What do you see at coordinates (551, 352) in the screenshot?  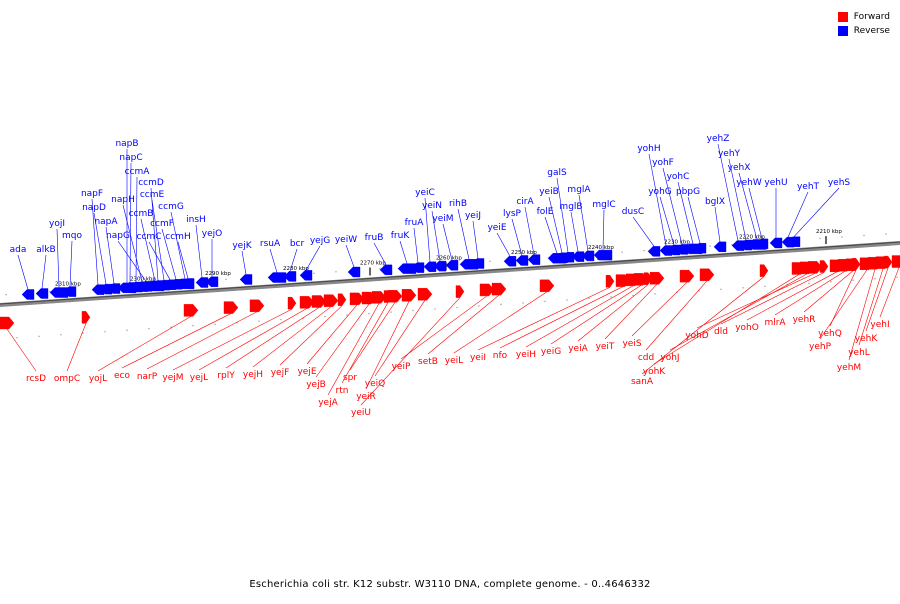 I see `forward-gene-label: yeiG` at bounding box center [551, 352].